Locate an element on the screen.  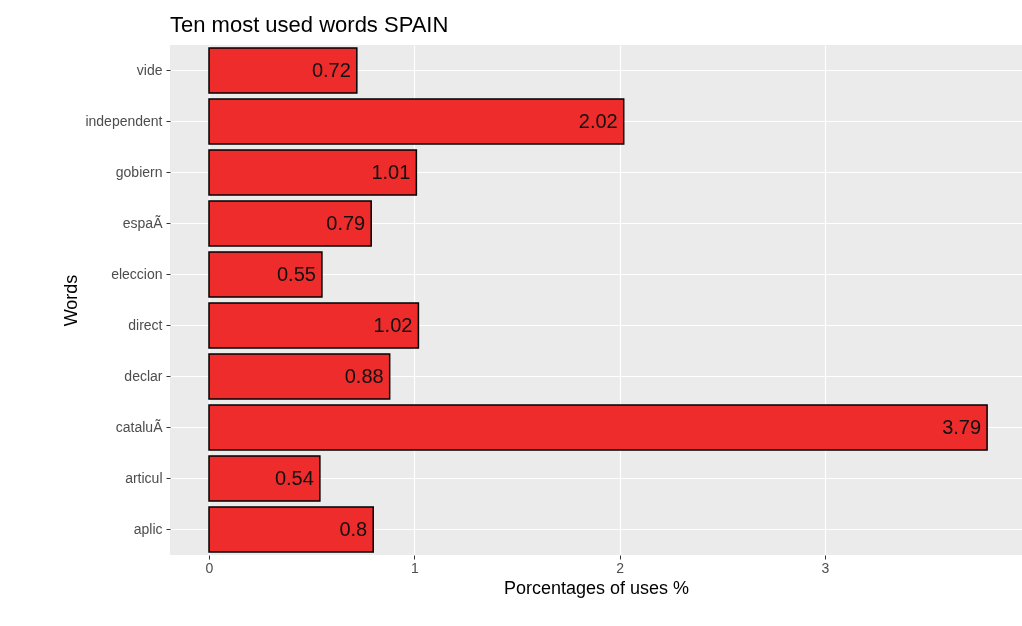
data-label: 0.79 is located at coordinates (346, 222).